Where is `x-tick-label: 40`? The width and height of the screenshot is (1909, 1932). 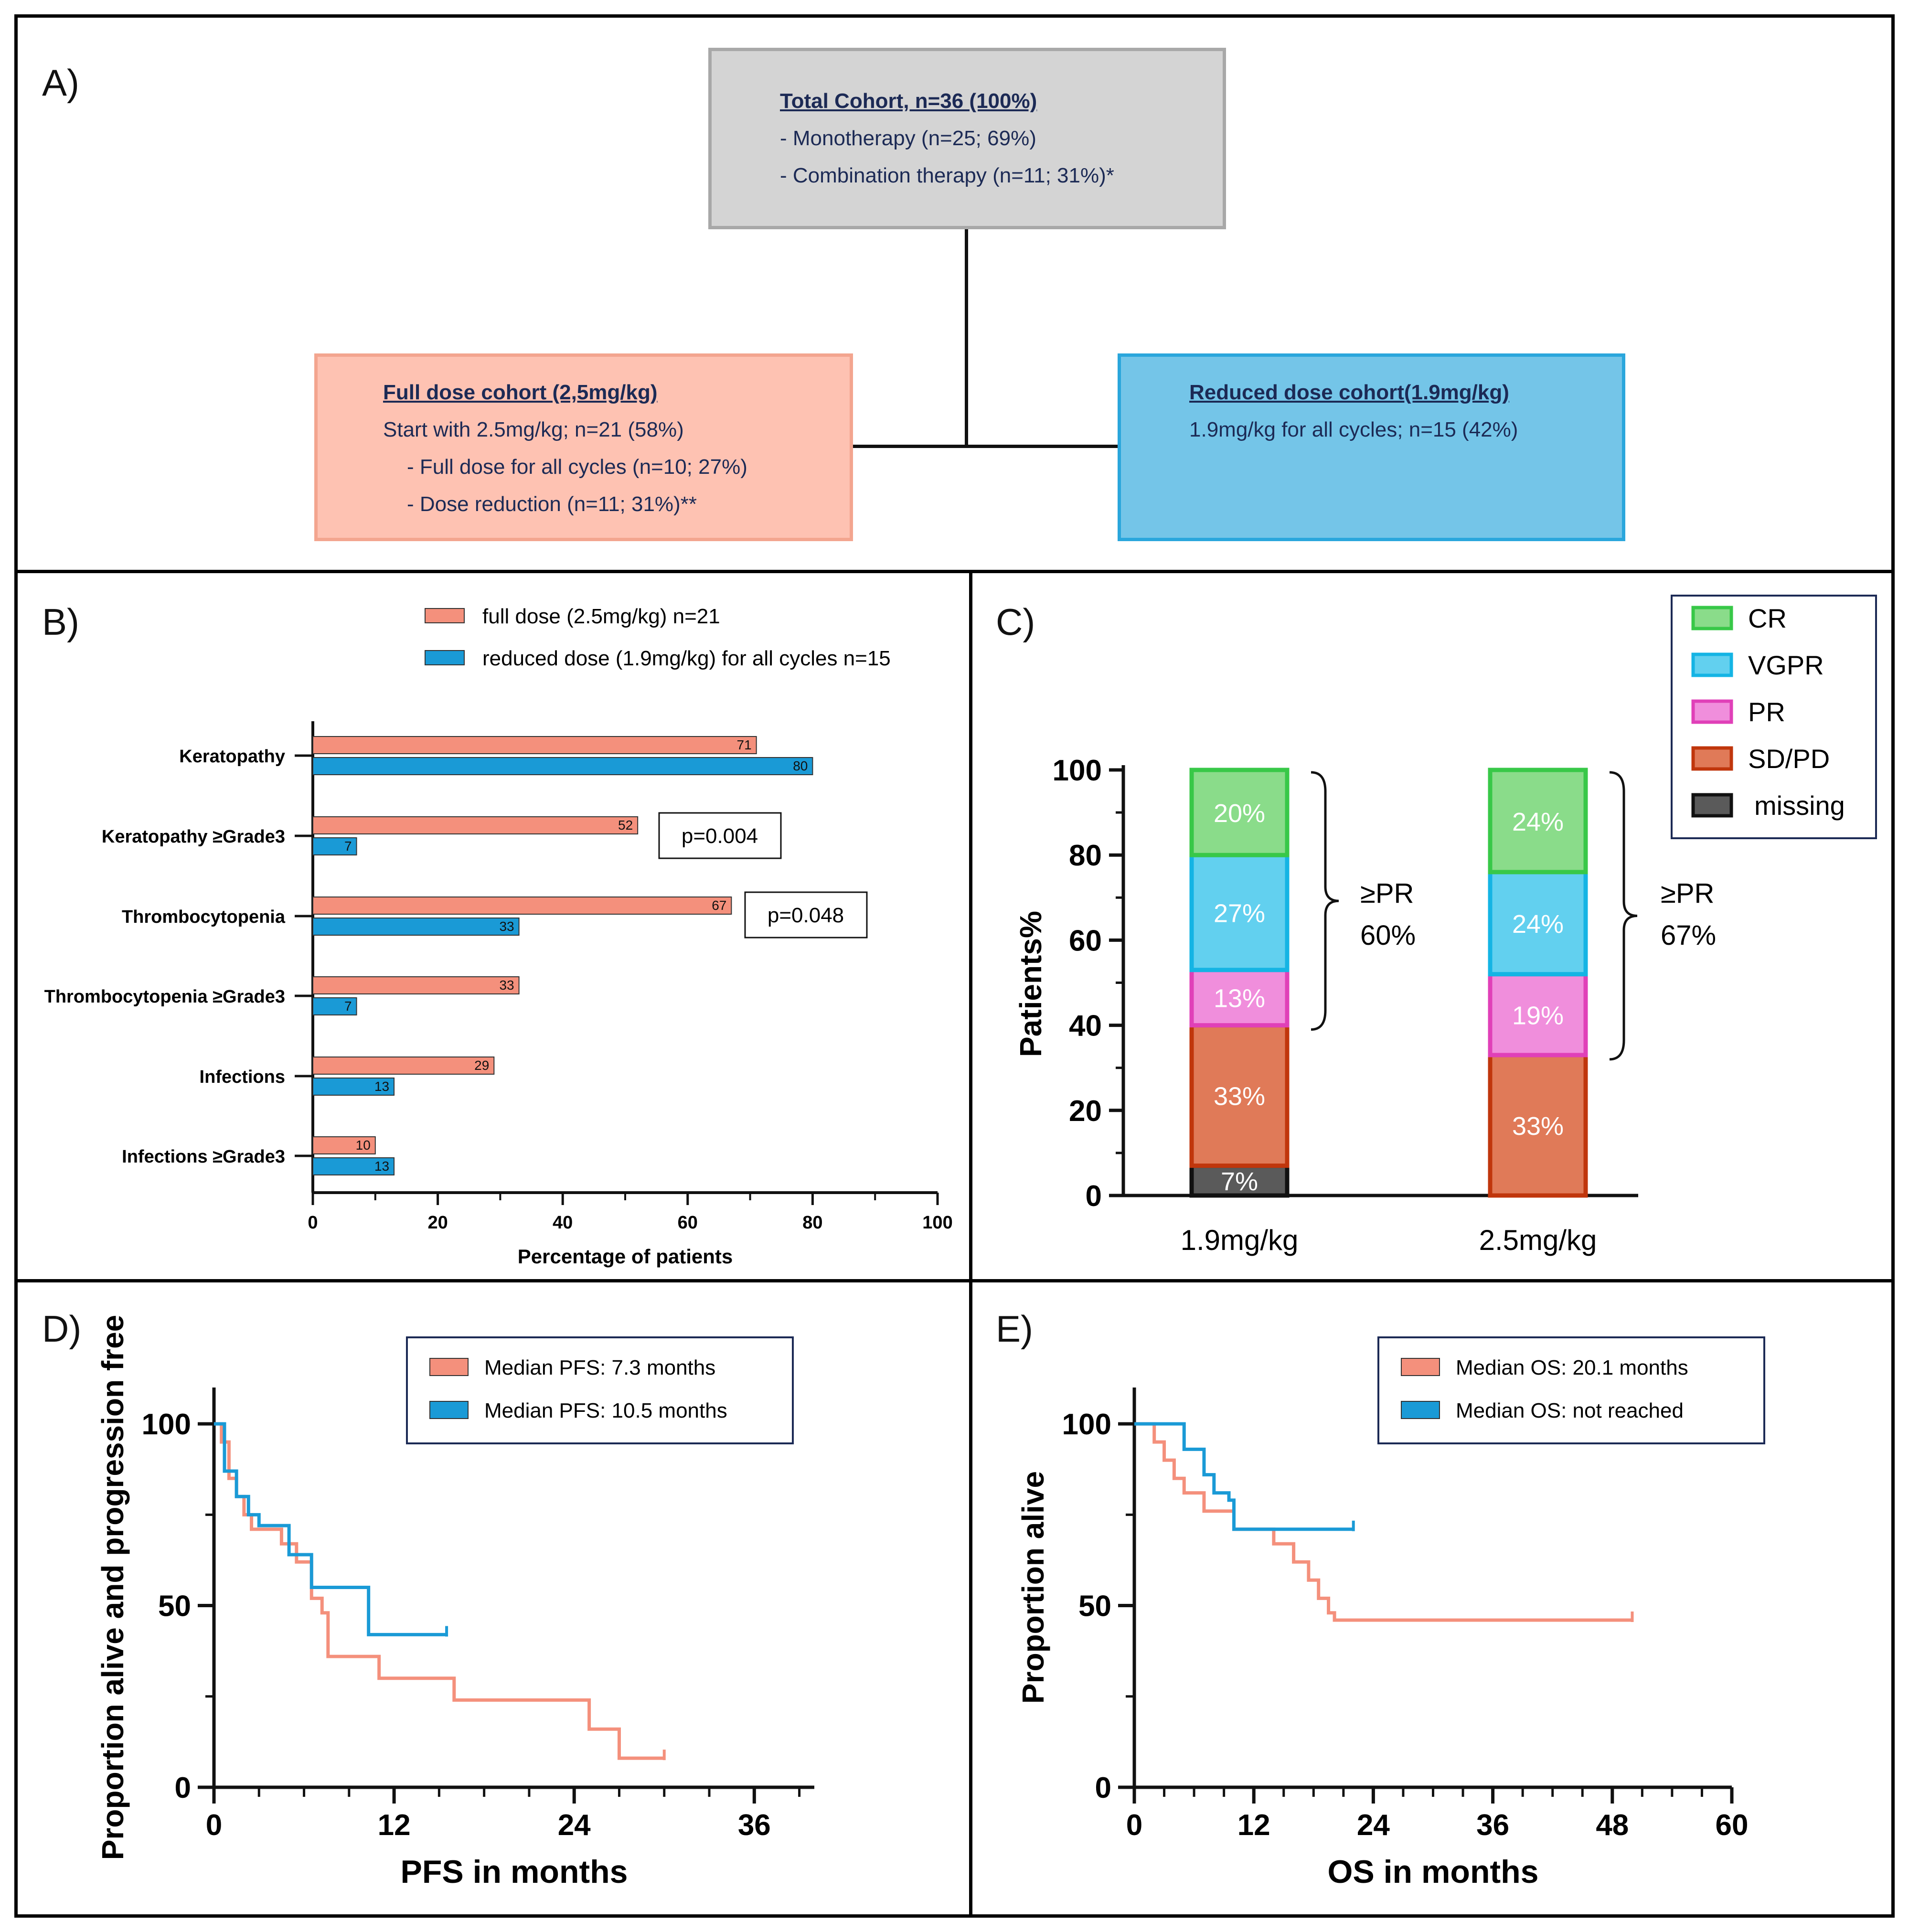 x-tick-label: 40 is located at coordinates (563, 1223).